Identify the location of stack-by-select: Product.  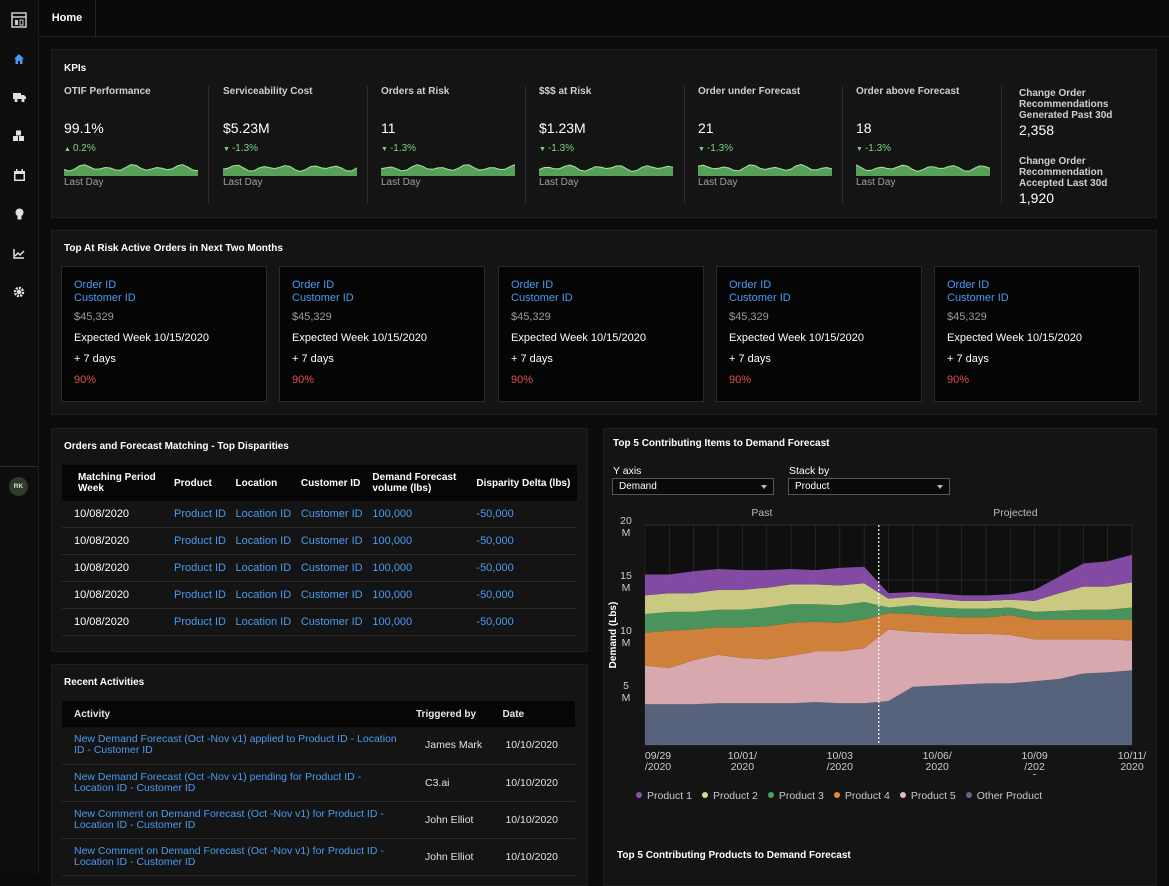
(869, 486).